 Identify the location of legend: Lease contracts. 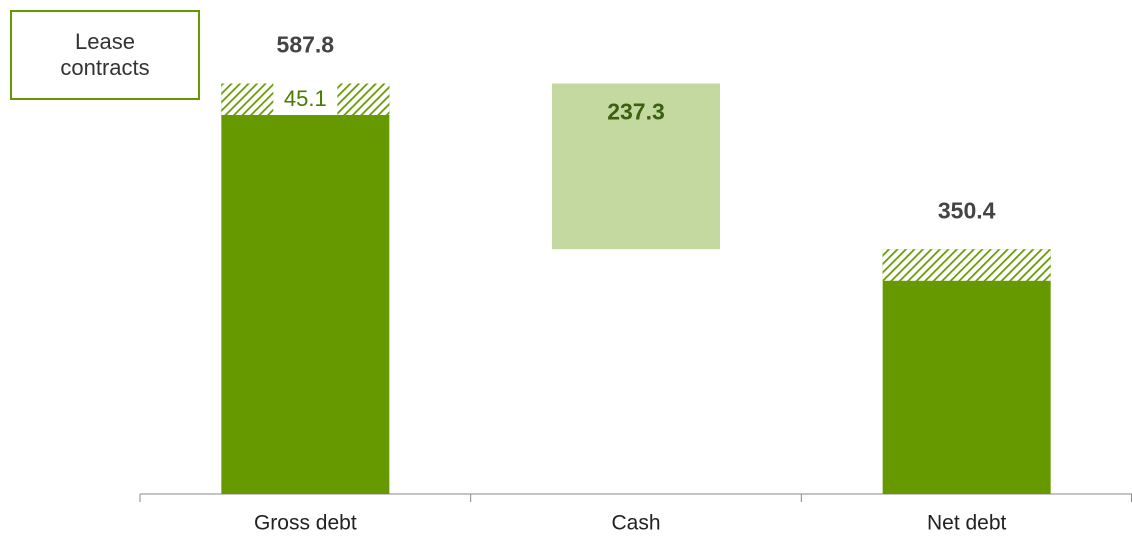
(105, 55).